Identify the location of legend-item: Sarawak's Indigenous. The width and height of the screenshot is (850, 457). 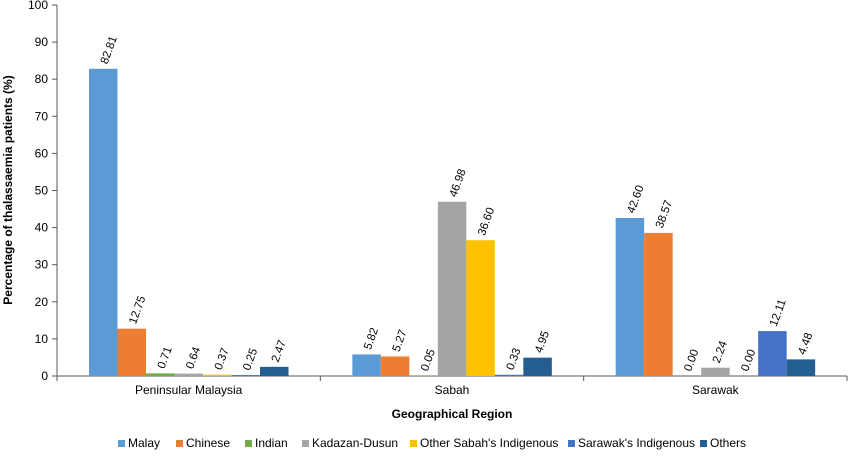
(636, 443).